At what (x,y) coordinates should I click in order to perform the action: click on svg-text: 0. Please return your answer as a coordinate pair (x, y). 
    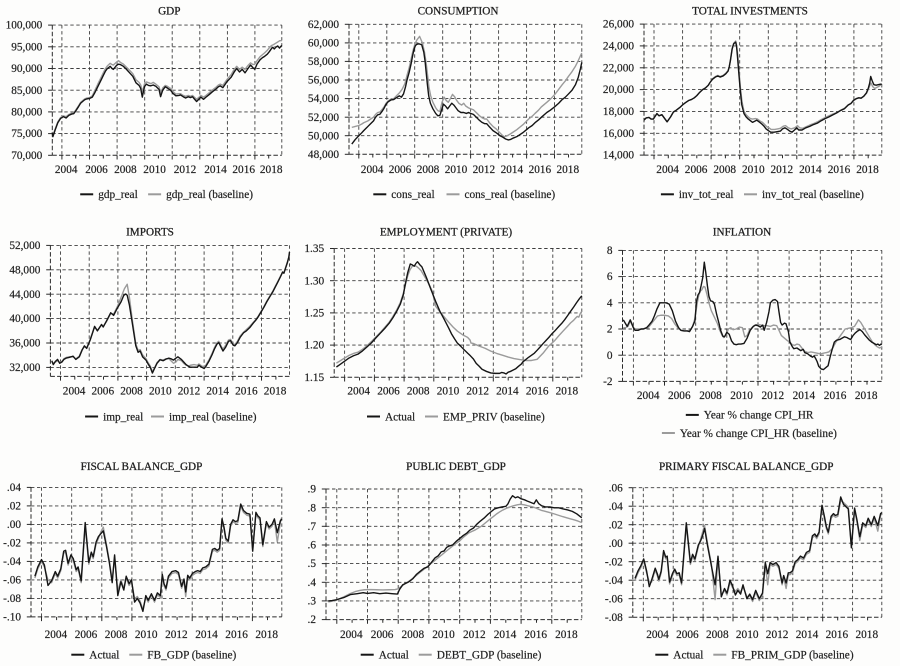
    Looking at the image, I should click on (610, 356).